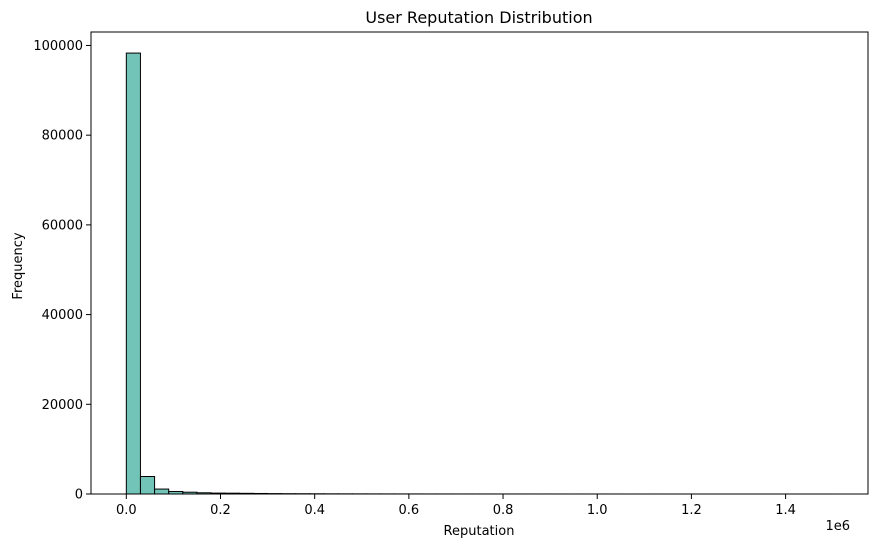  I want to click on x-tick-label: 1.0, so click(597, 510).